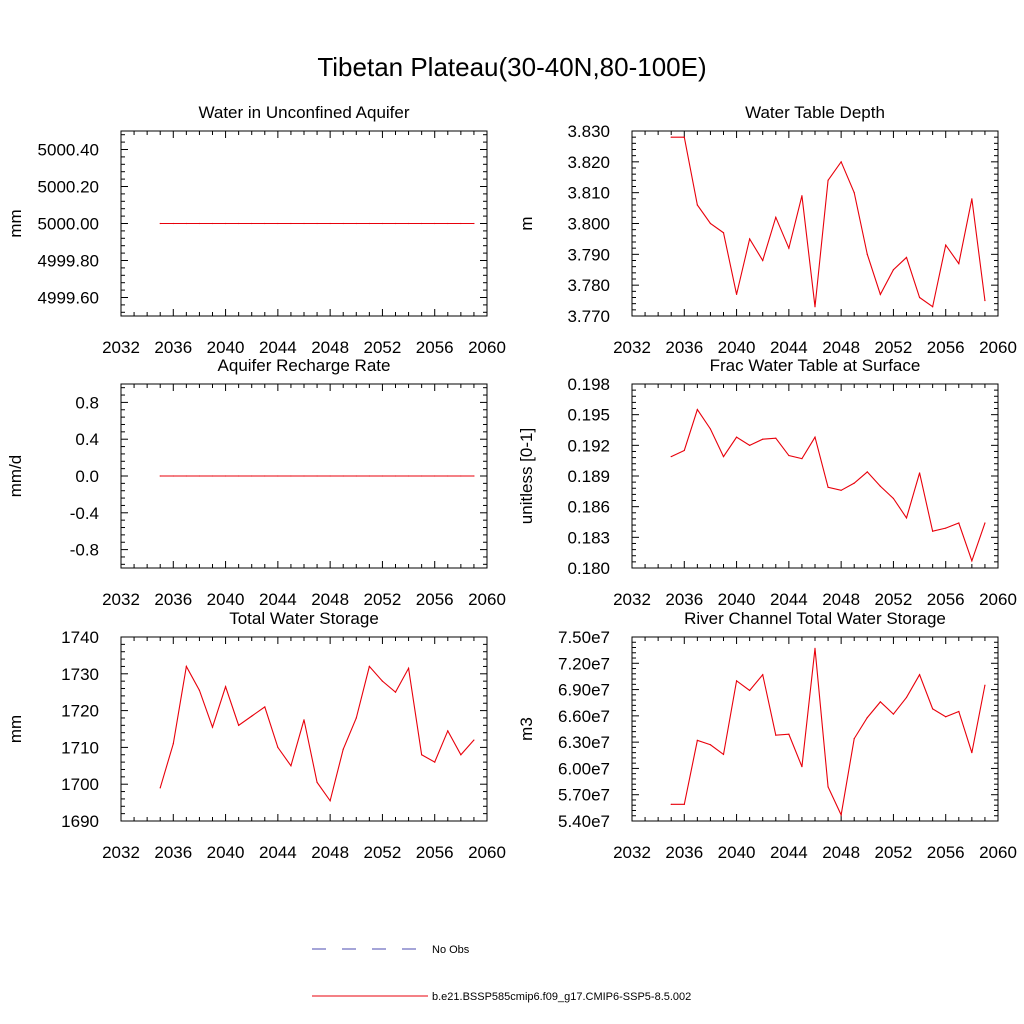  What do you see at coordinates (737, 599) in the screenshot?
I see `x-tick-label: 2040` at bounding box center [737, 599].